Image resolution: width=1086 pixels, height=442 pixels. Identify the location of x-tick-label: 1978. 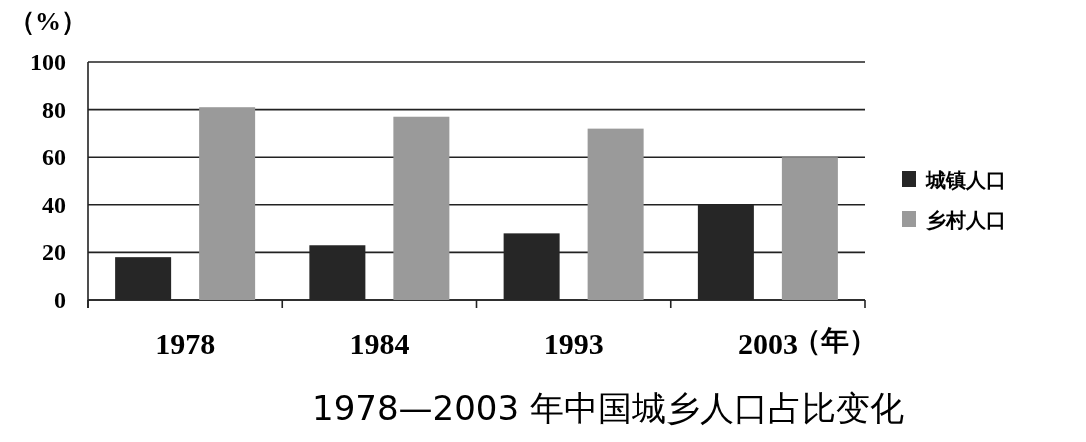
(185, 343).